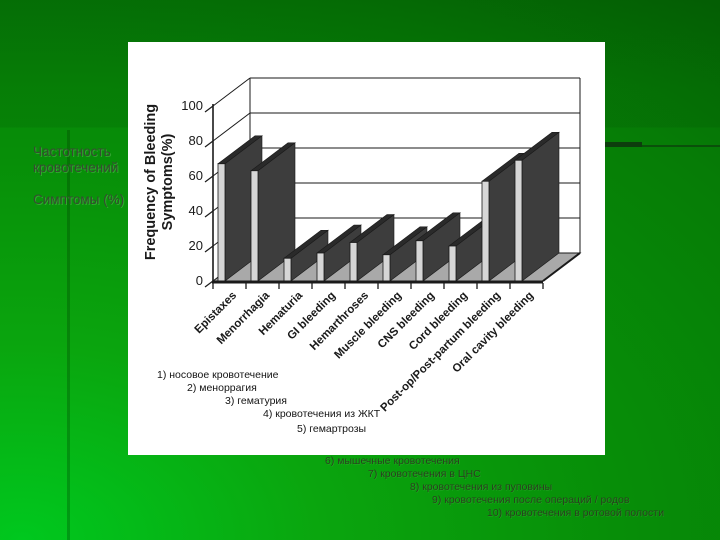 Image resolution: width=720 pixels, height=540 pixels. I want to click on svg-text: 40, so click(196, 210).